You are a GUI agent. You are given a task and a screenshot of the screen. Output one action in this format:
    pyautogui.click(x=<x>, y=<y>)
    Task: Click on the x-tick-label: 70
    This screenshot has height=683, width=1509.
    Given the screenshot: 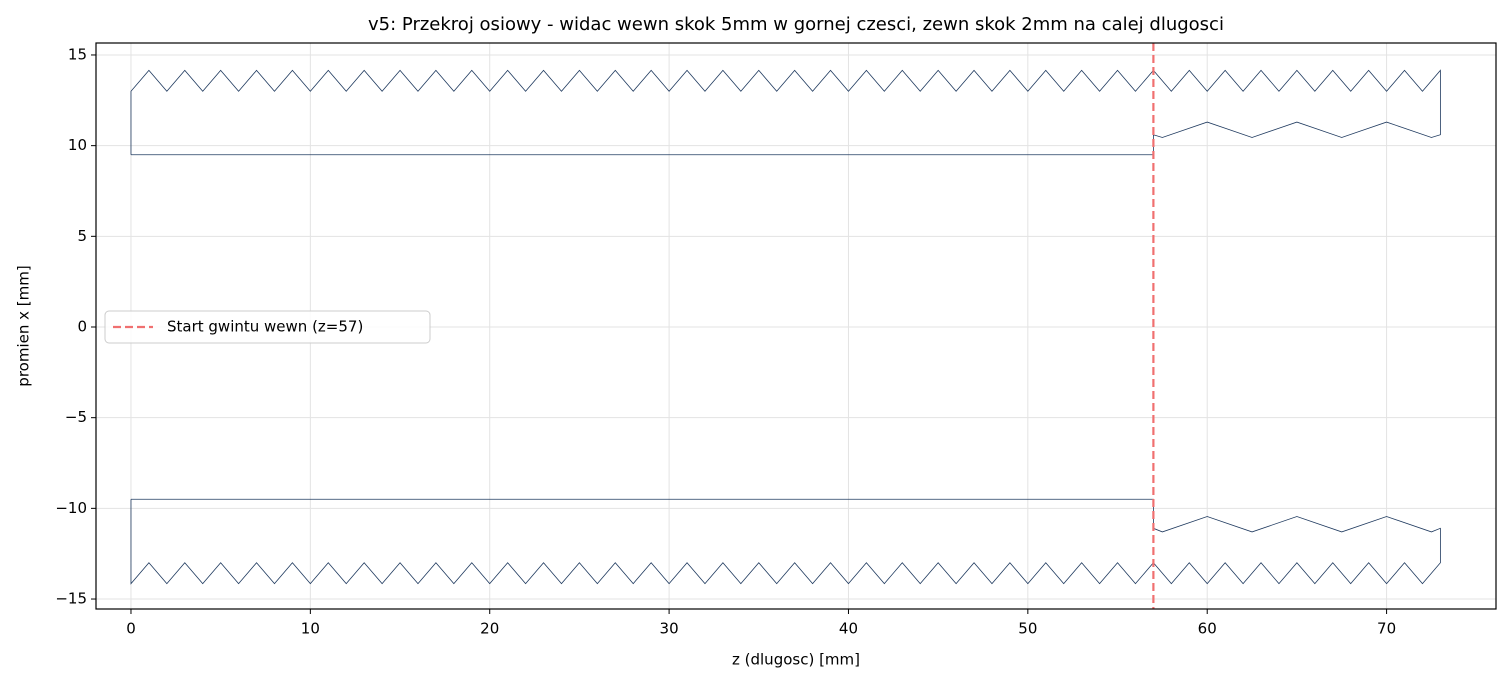 What is the action you would take?
    pyautogui.click(x=1386, y=629)
    